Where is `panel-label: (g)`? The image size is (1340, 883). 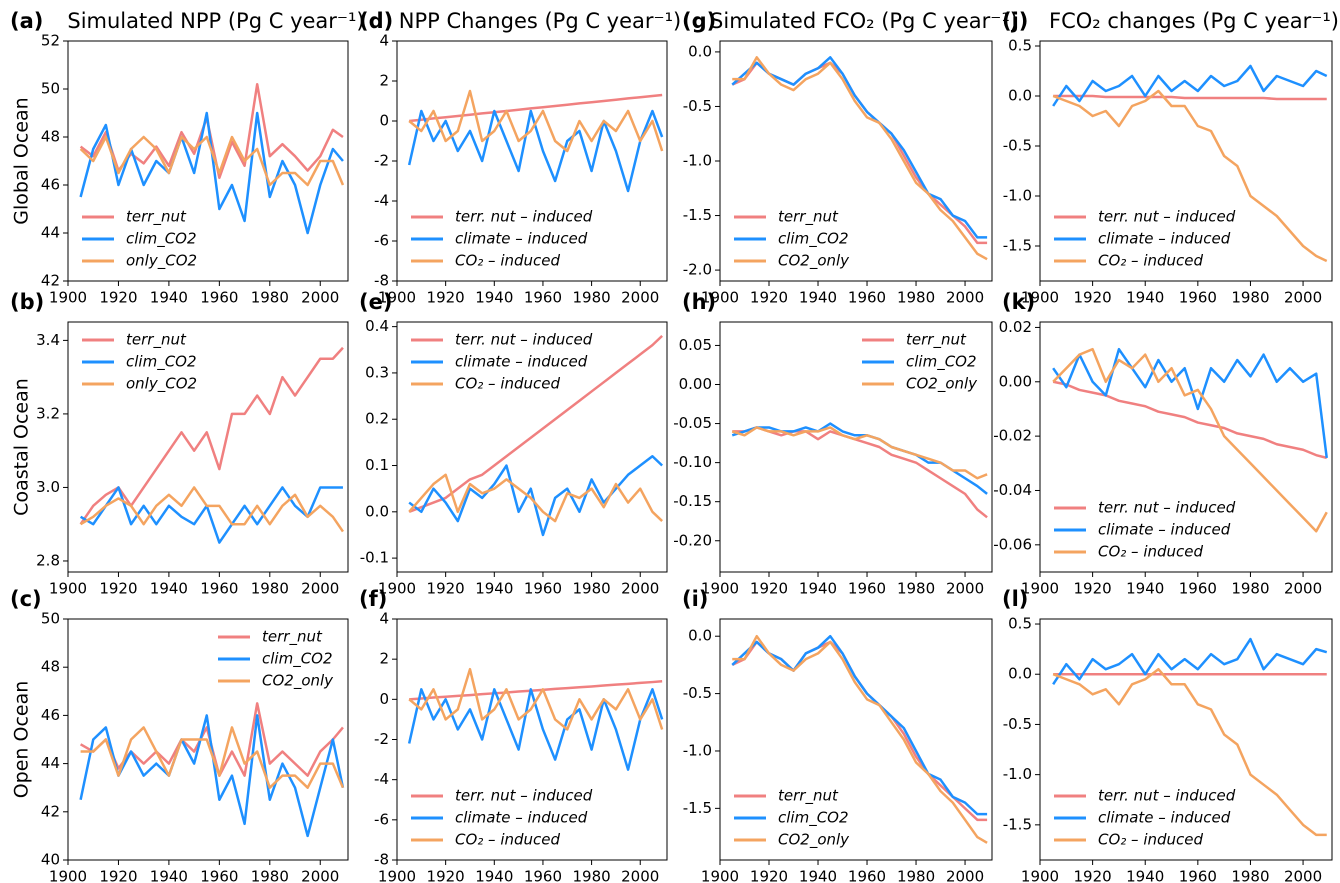 panel-label: (g) is located at coordinates (699, 21).